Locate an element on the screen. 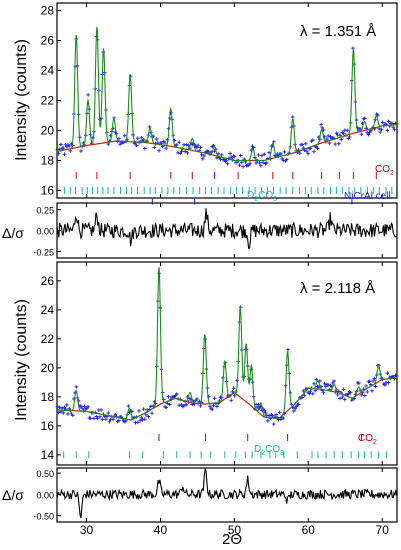  x-tick-label: 40 is located at coordinates (161, 530).